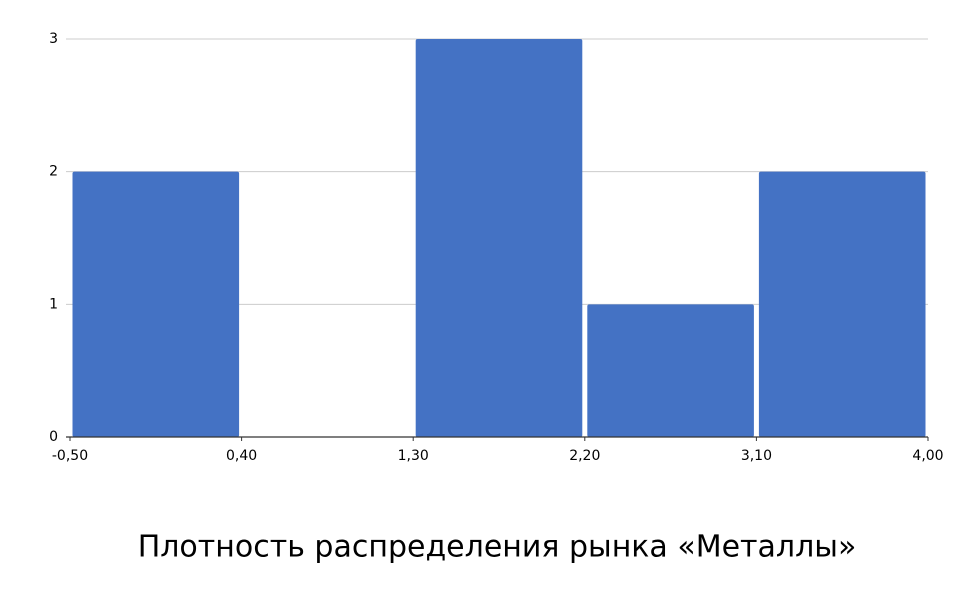 The height and width of the screenshot is (595, 957). What do you see at coordinates (241, 456) in the screenshot?
I see `x-tick-label: 0,40` at bounding box center [241, 456].